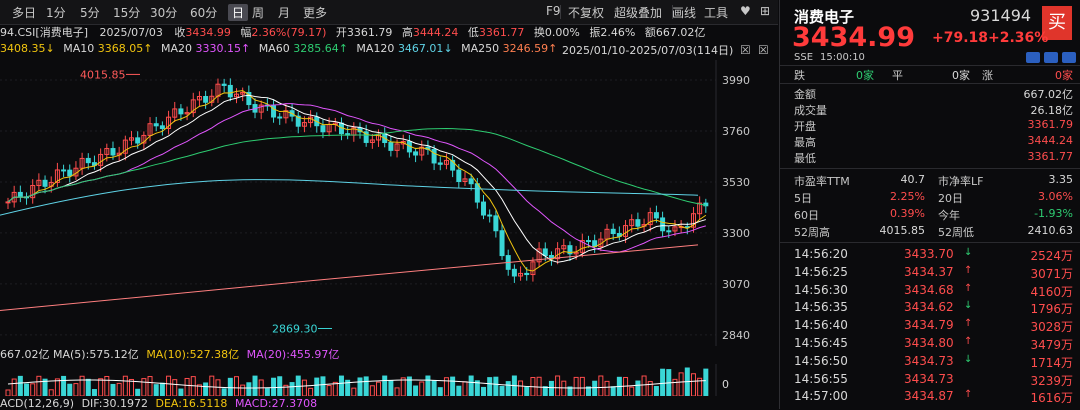  Describe the element at coordinates (745, 50) in the screenshot. I see `dropdown-icon: ☒` at that location.